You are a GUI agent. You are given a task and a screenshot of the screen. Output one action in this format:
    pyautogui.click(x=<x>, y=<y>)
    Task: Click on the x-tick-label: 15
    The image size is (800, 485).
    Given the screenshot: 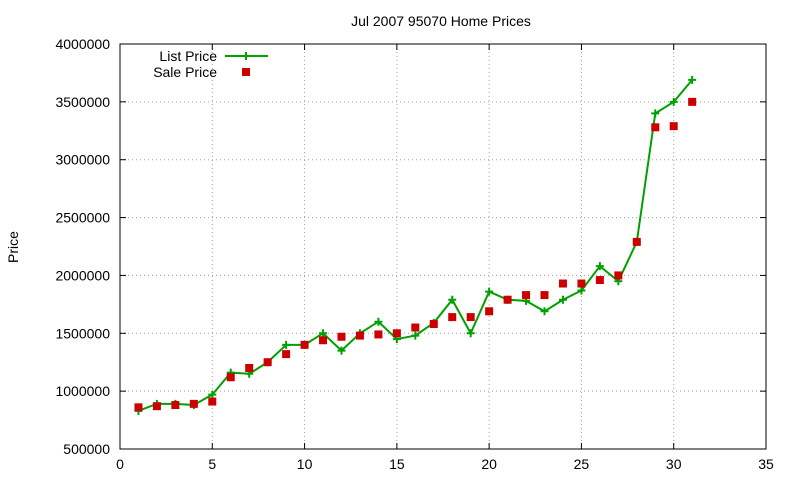 What is the action you would take?
    pyautogui.click(x=397, y=464)
    